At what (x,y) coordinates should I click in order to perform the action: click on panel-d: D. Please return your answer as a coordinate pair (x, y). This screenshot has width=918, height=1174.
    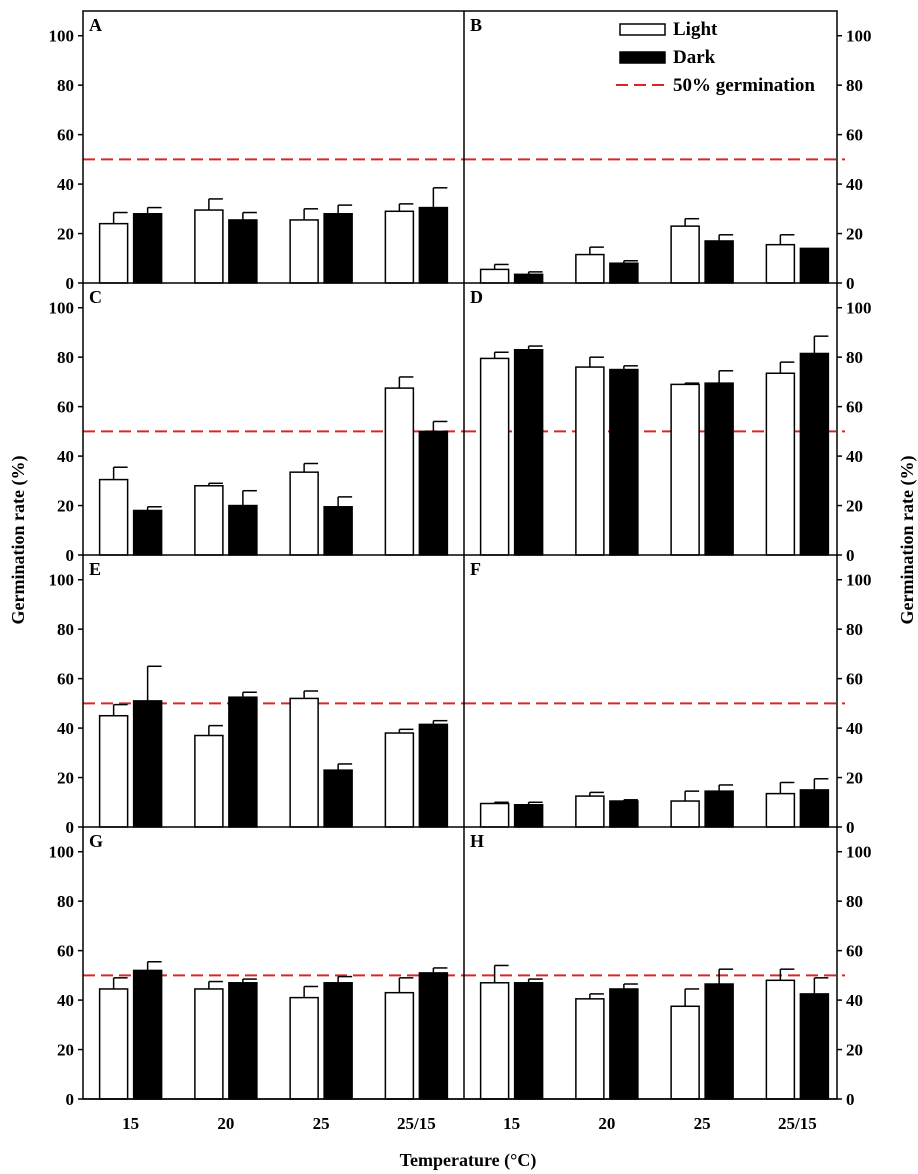
    Looking at the image, I should click on (654, 421).